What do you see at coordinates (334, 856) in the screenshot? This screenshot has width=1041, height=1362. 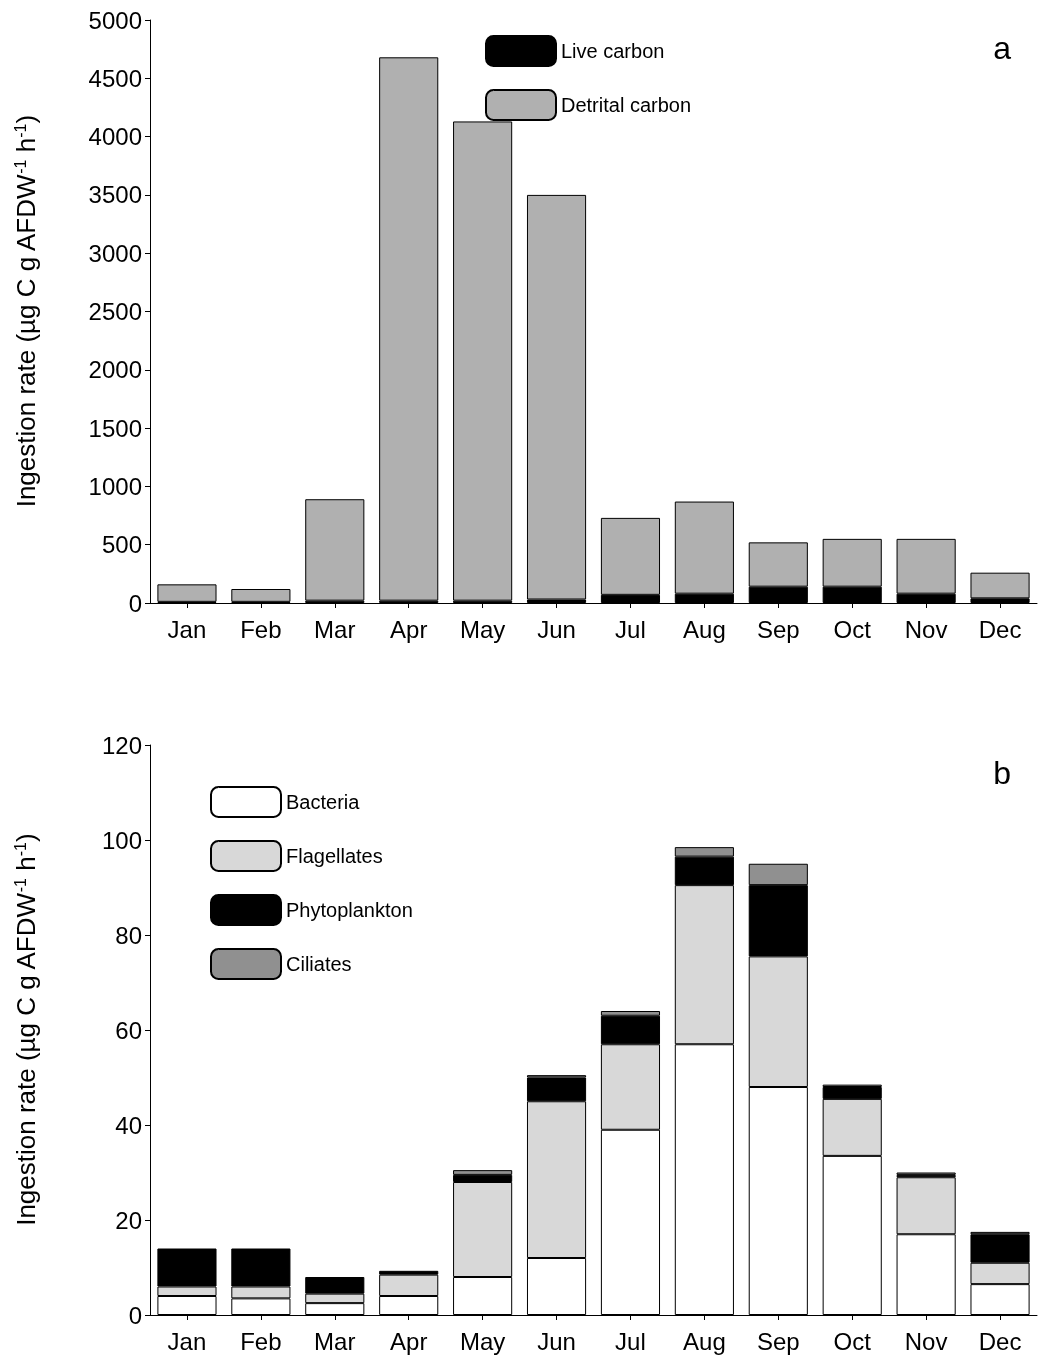 I see `legend-label: Flagellates` at bounding box center [334, 856].